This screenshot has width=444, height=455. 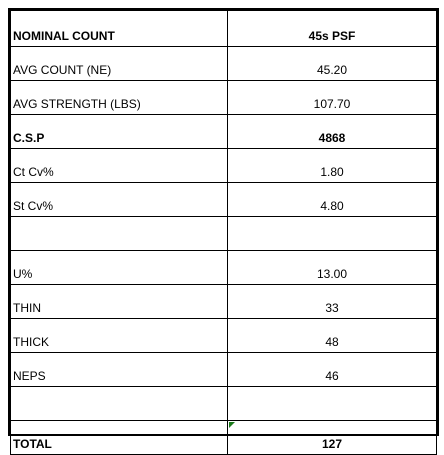 What do you see at coordinates (332, 335) in the screenshot?
I see `row-value: 48` at bounding box center [332, 335].